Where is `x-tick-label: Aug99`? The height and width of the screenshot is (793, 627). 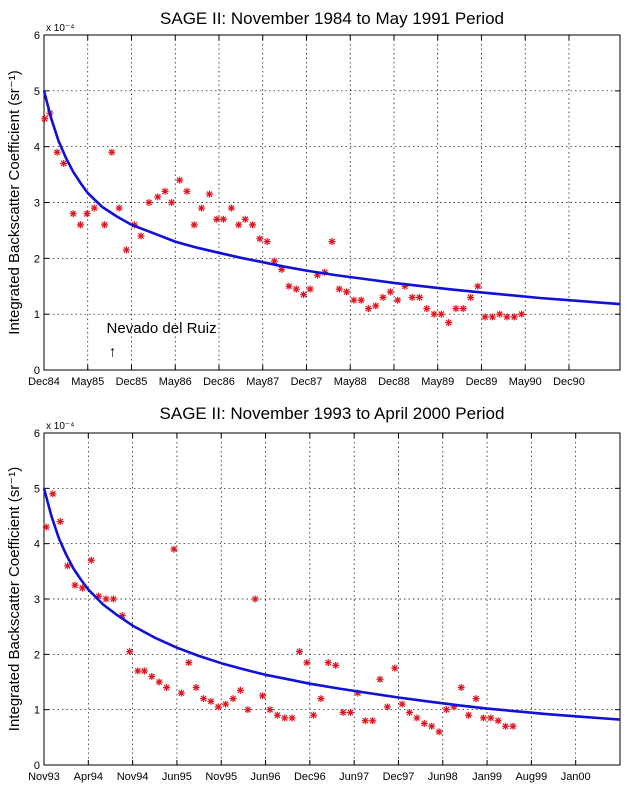
x-tick-label: Aug99 is located at coordinates (531, 777).